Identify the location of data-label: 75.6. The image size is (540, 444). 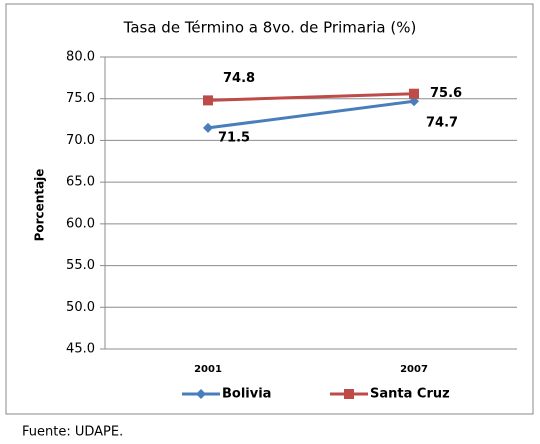
(446, 93).